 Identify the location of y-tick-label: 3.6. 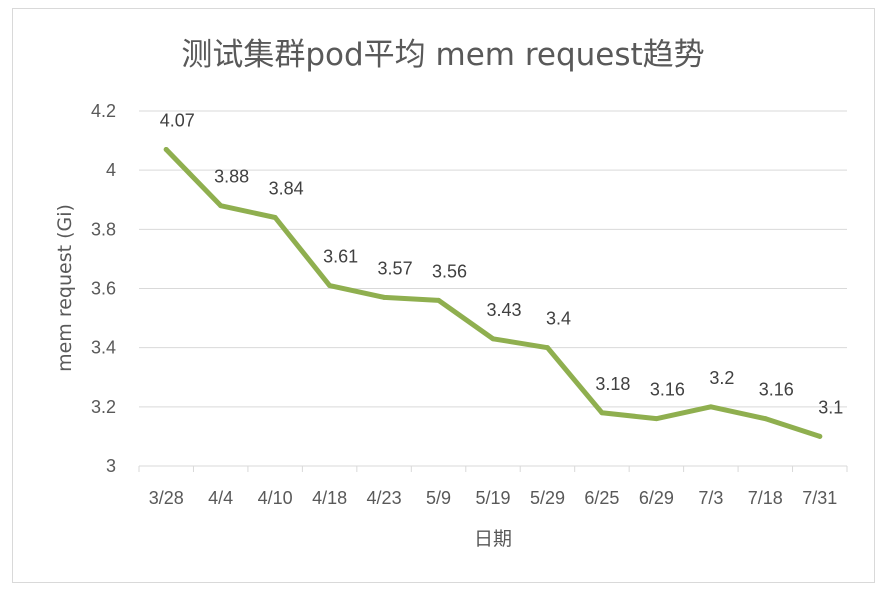
(103, 289).